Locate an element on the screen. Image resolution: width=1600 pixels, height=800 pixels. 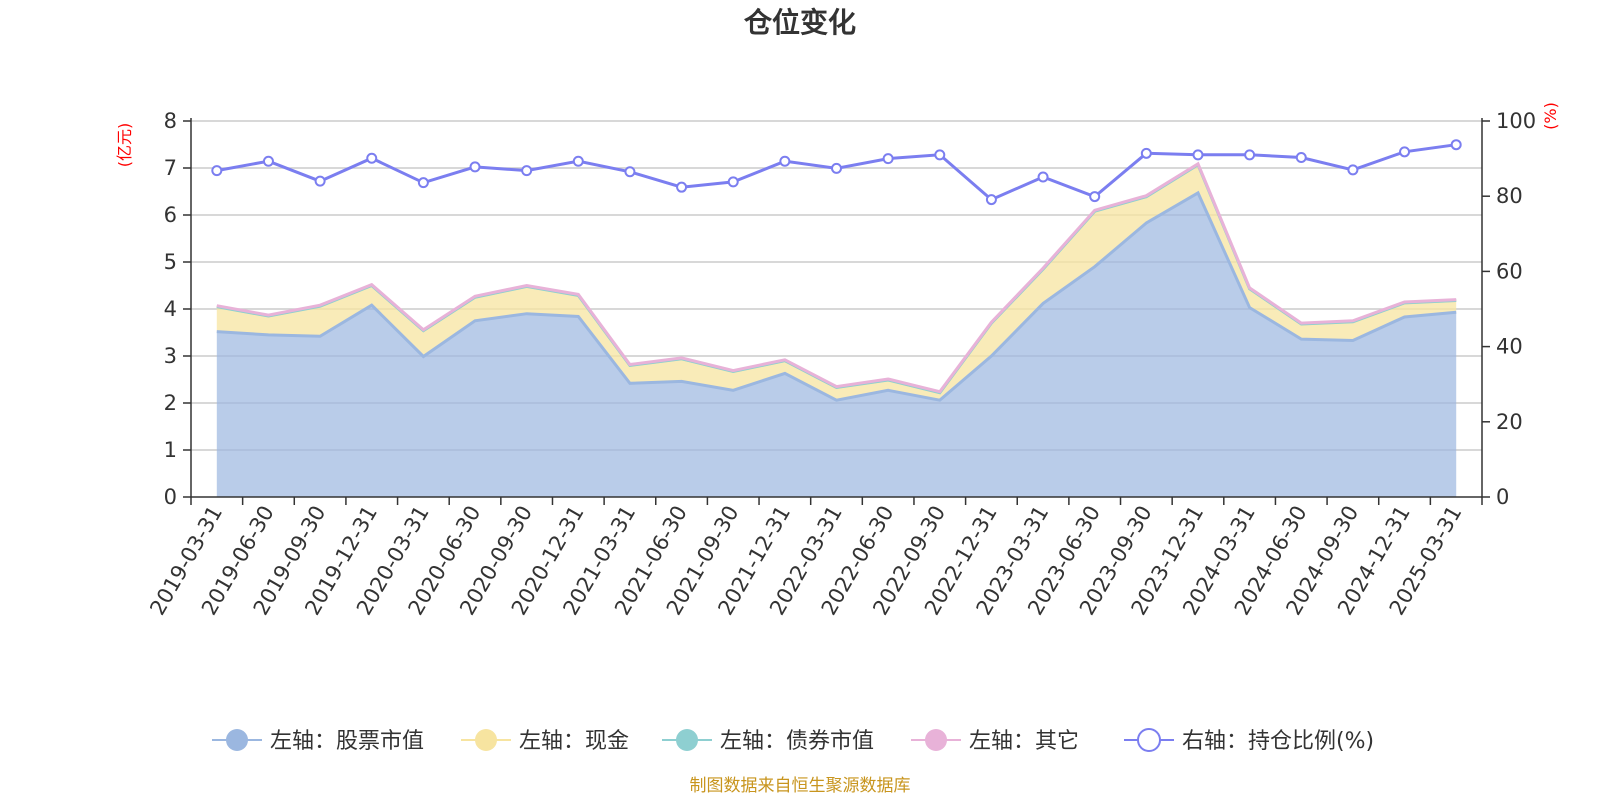
legend-item: 左轴：其它 is located at coordinates (995, 741).